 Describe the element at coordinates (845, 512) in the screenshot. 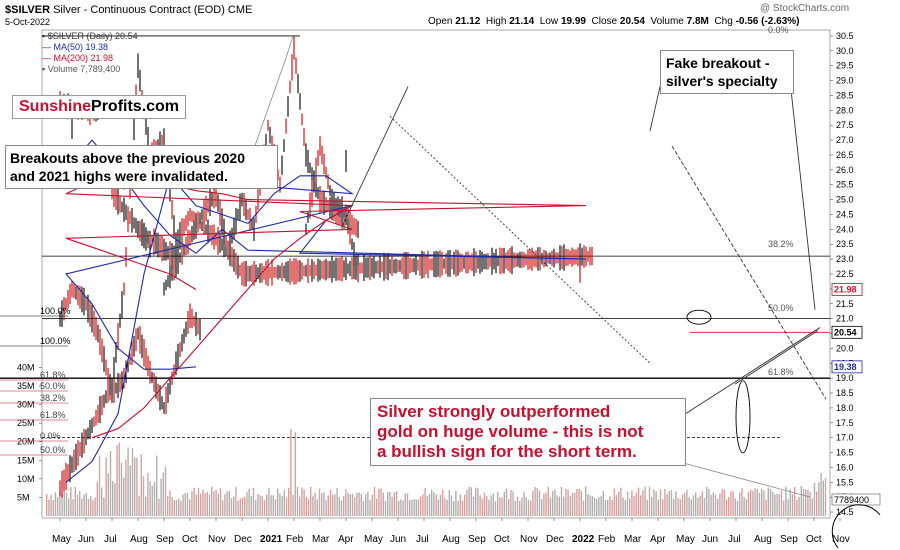

I see `y-tick-label: 14.5` at that location.